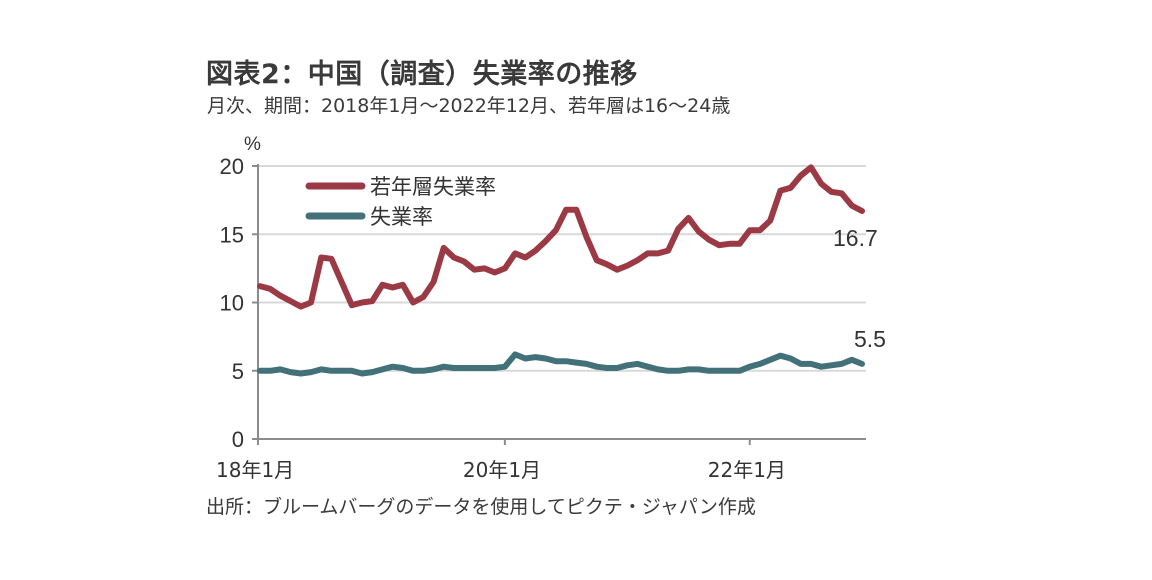 The height and width of the screenshot is (580, 1152). What do you see at coordinates (433, 187) in the screenshot?
I see `legend-label: 若年層失業率` at bounding box center [433, 187].